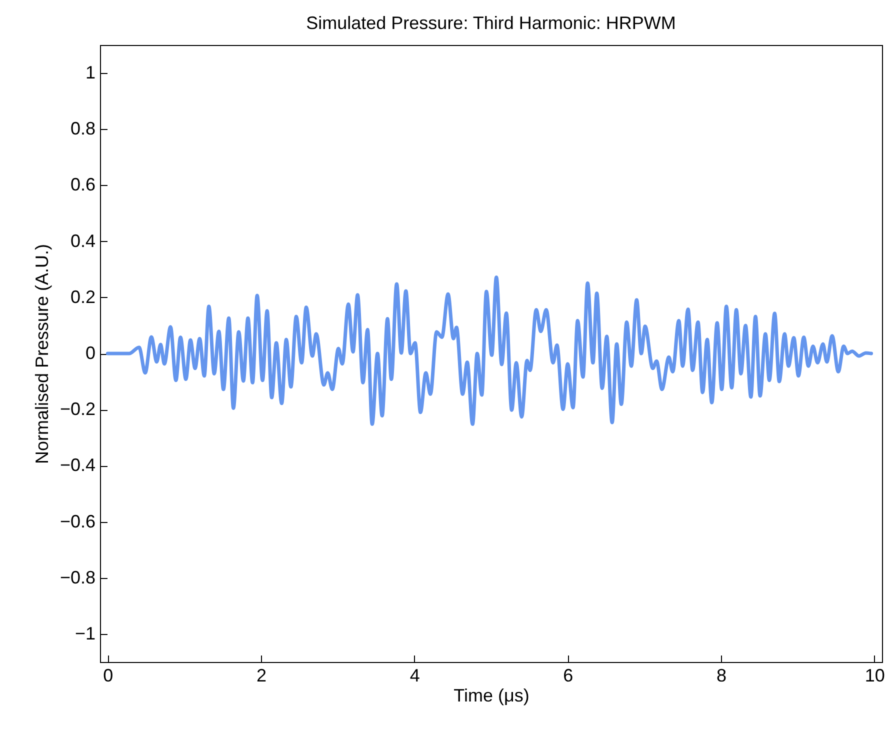  What do you see at coordinates (491, 23) in the screenshot?
I see `chart-title: Simulated Pressure: Third Harmonic: HRPWM` at bounding box center [491, 23].